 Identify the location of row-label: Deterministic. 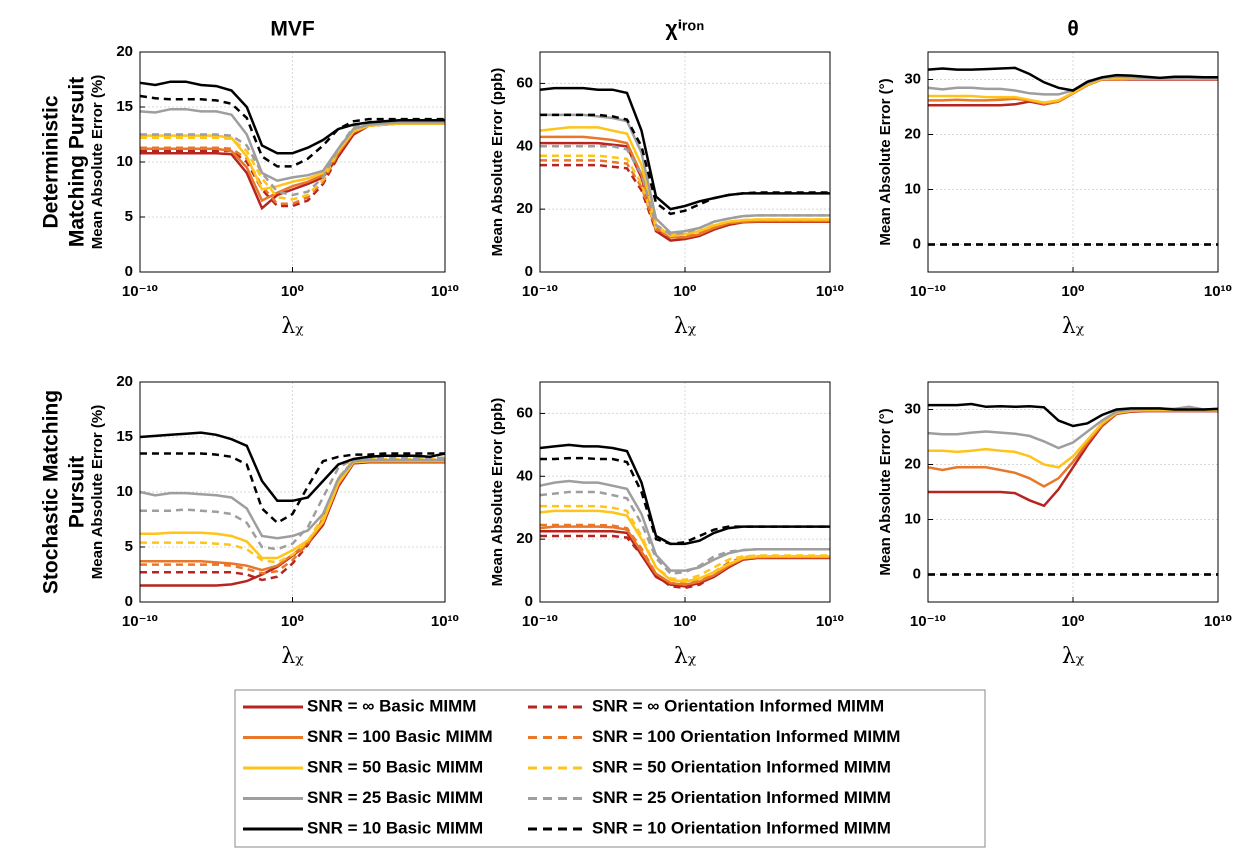
(51, 161).